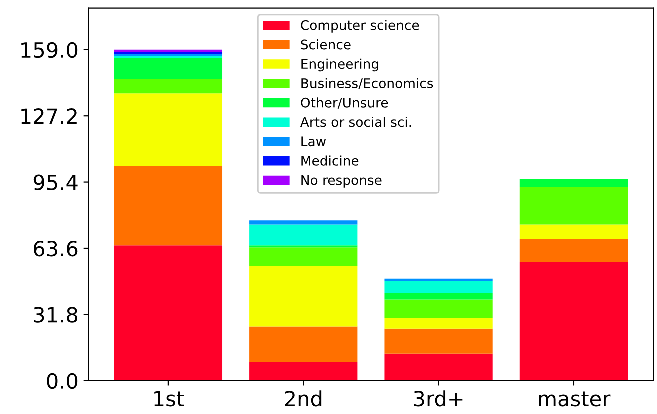  I want to click on y-tick-label: 159.0, so click(50, 50).